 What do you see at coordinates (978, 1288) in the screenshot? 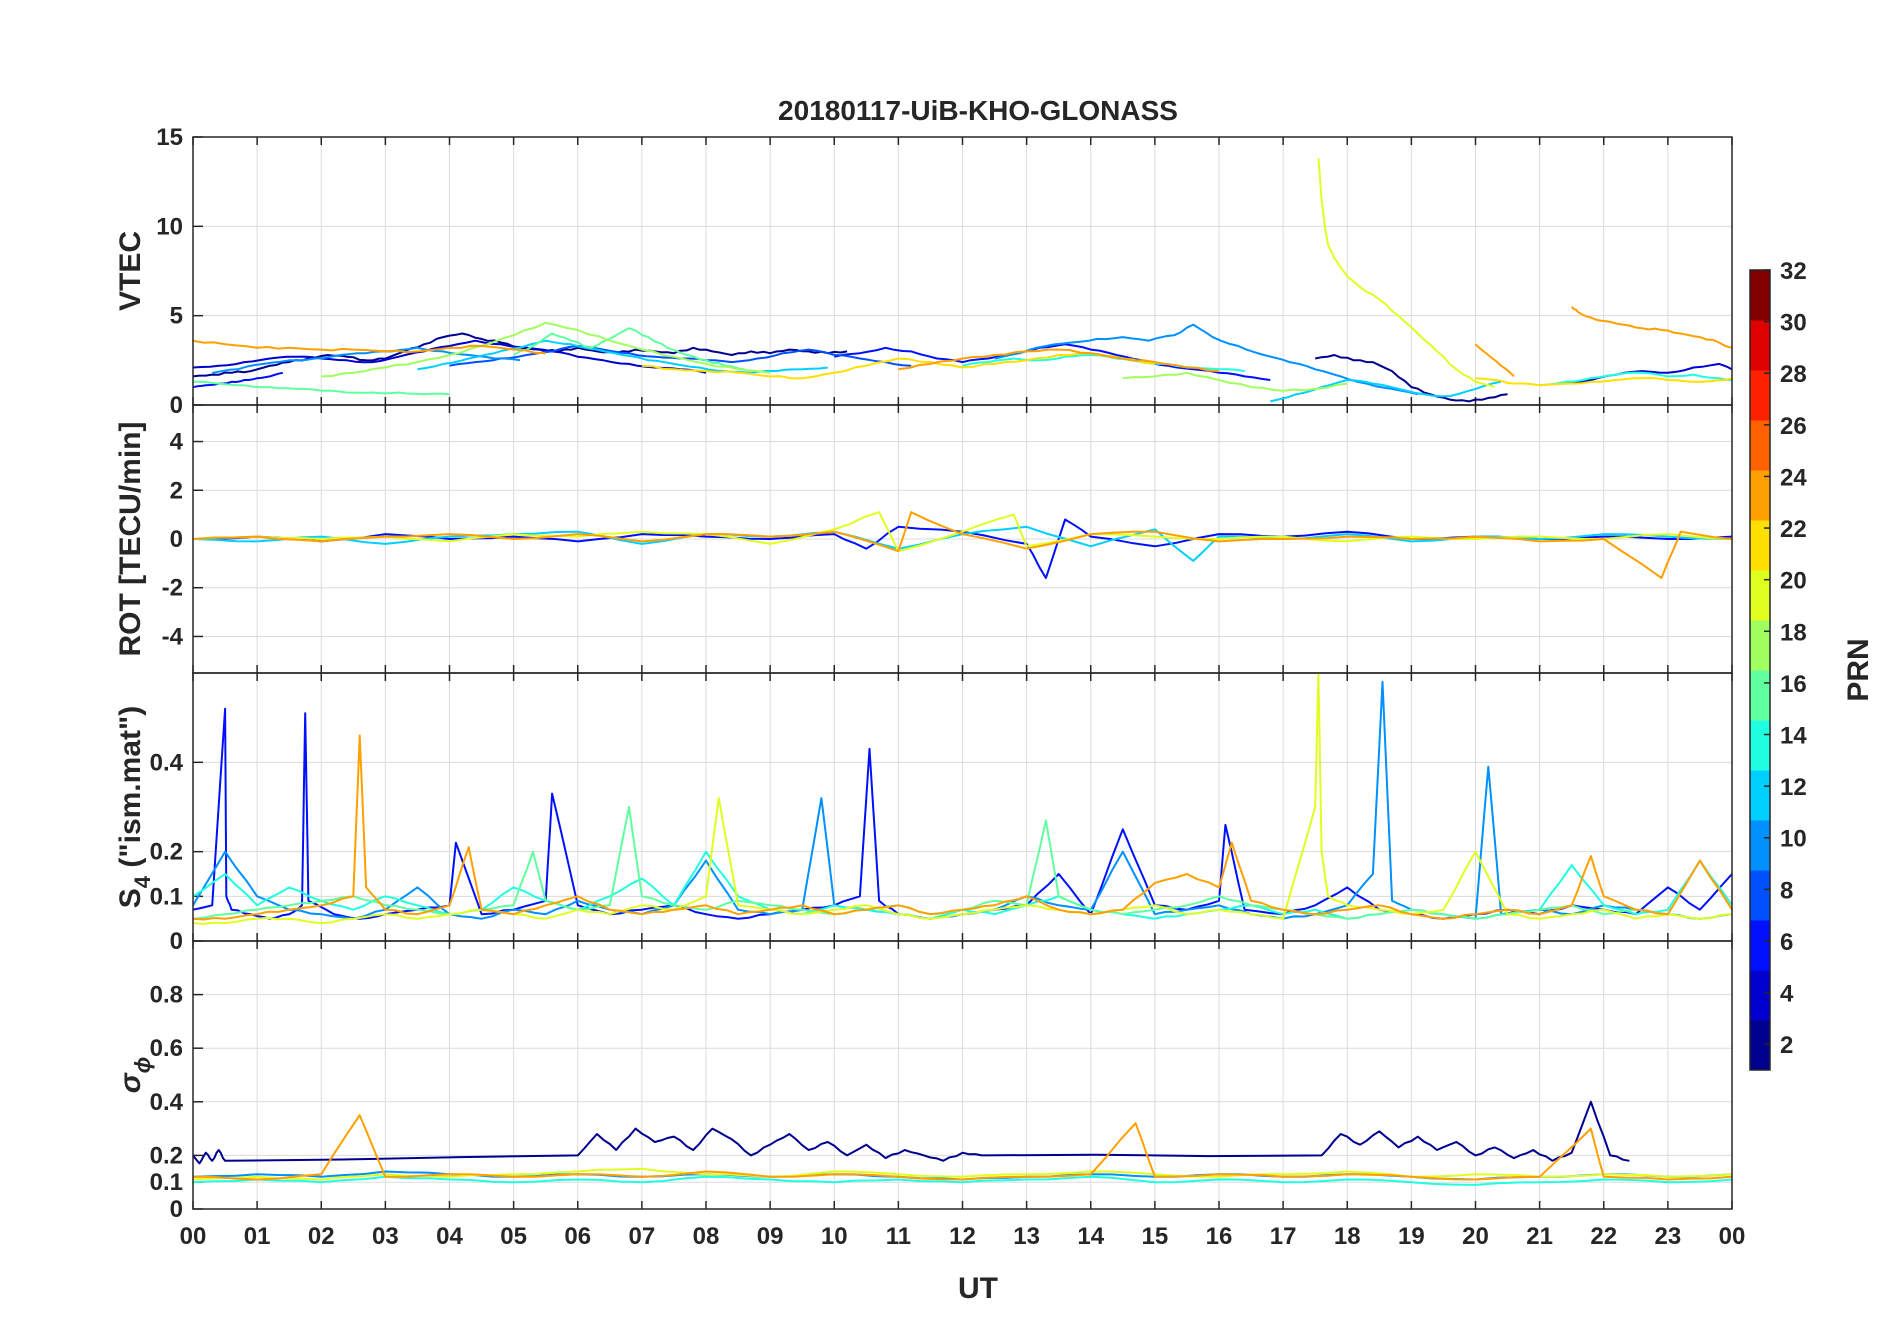
I see `x-axis-label: UT` at bounding box center [978, 1288].